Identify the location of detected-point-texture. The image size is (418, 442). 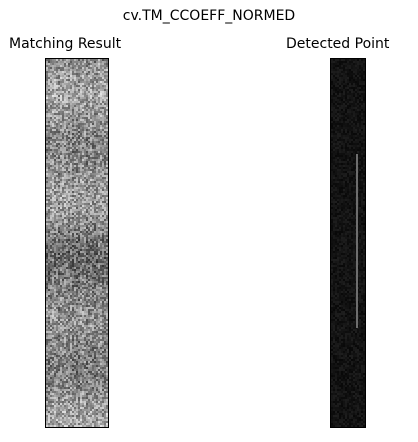
(348, 243).